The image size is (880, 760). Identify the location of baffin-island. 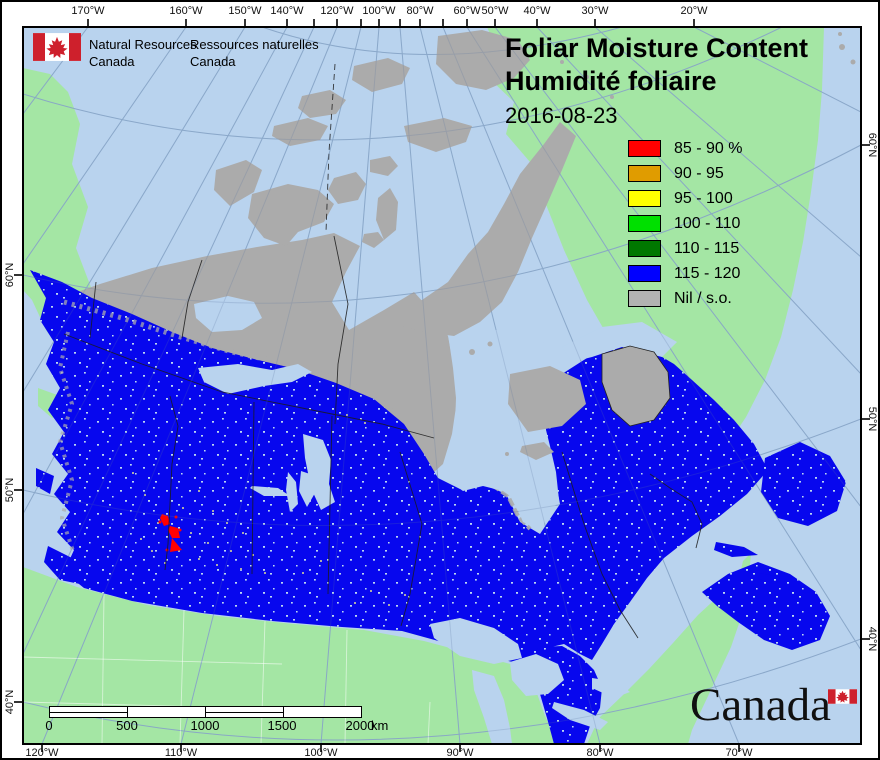
(485, 229).